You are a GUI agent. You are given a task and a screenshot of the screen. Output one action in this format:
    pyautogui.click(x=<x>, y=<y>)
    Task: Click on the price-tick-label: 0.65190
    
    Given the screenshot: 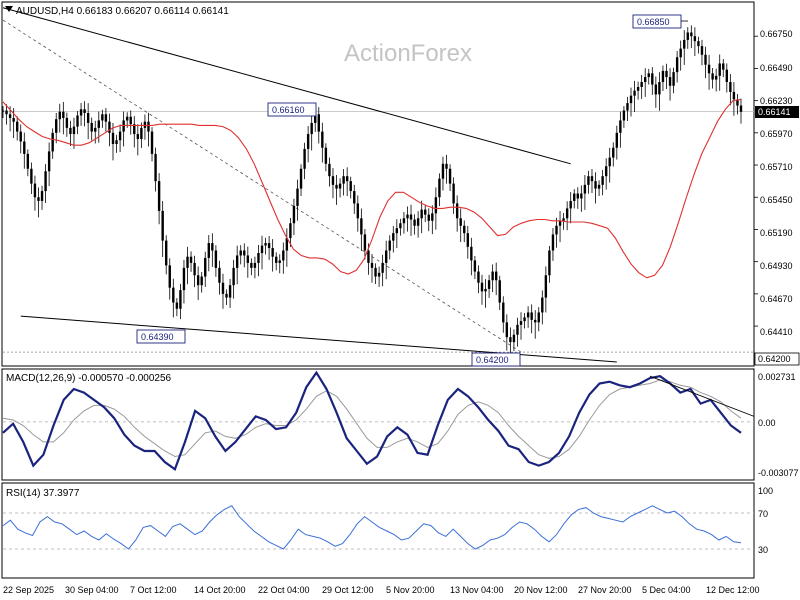 What is the action you would take?
    pyautogui.click(x=776, y=233)
    